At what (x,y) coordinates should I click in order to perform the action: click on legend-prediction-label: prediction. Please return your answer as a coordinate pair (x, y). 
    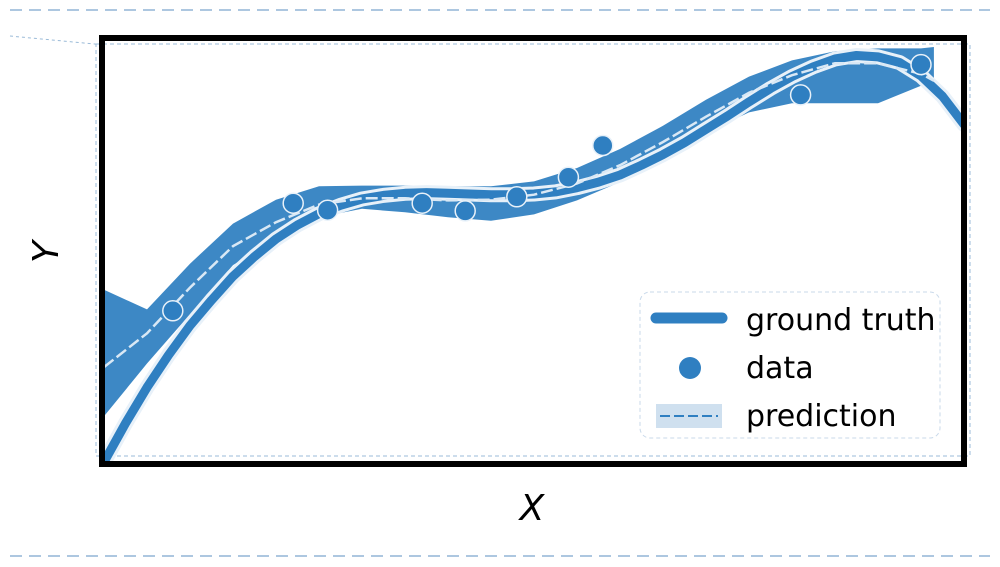
    Looking at the image, I should click on (821, 416).